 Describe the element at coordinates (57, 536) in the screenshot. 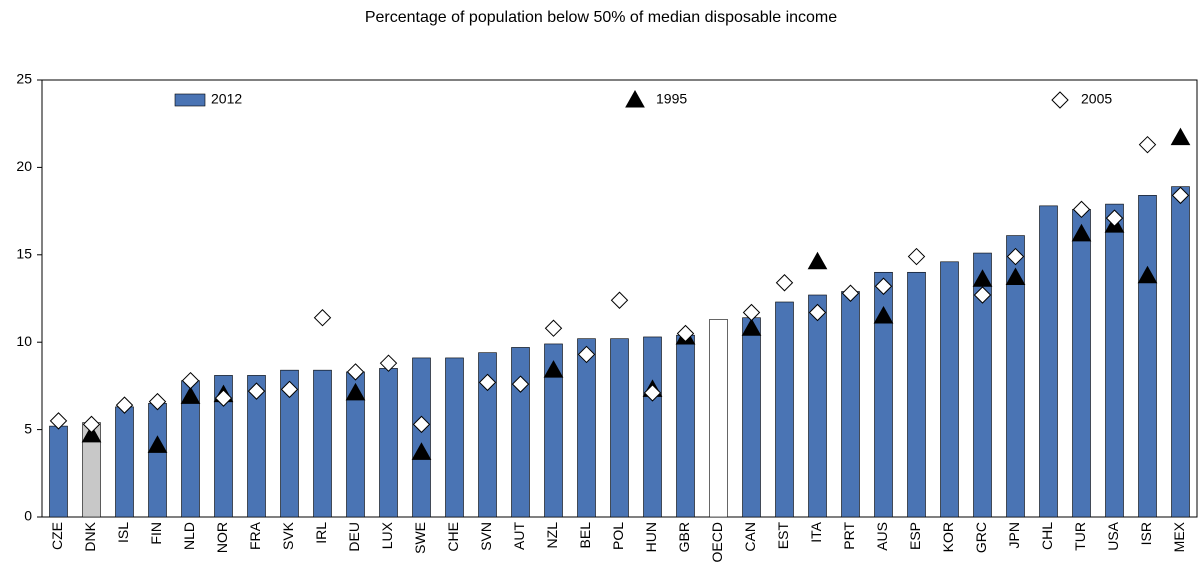

I see `x-tick-label: CZE` at that location.